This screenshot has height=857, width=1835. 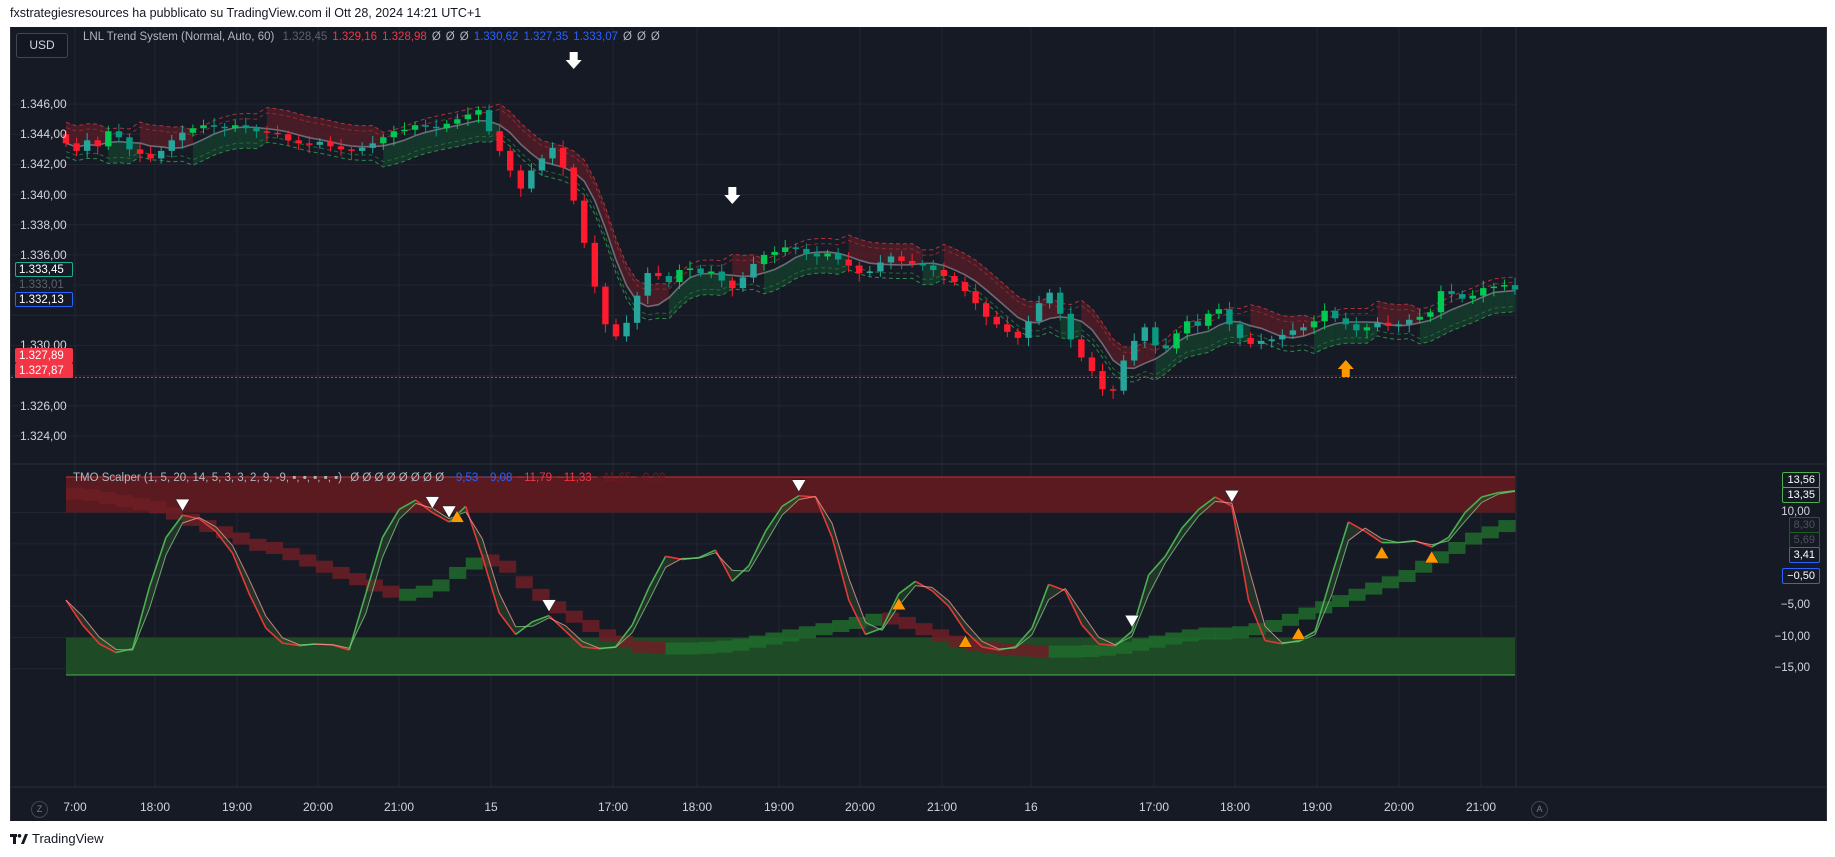 What do you see at coordinates (57, 838) in the screenshot?
I see `tradingview-footer: TradingView` at bounding box center [57, 838].